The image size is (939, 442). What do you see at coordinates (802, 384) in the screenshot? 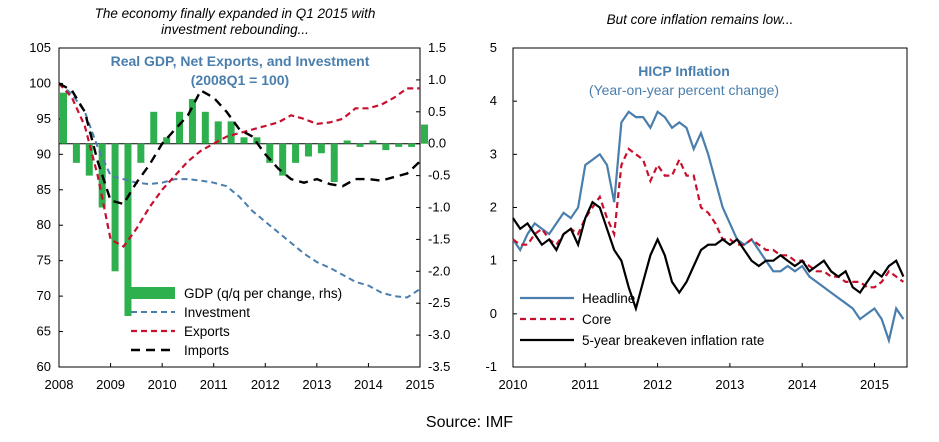
I see `right-chart-x-tick-label: 2014` at bounding box center [802, 384].